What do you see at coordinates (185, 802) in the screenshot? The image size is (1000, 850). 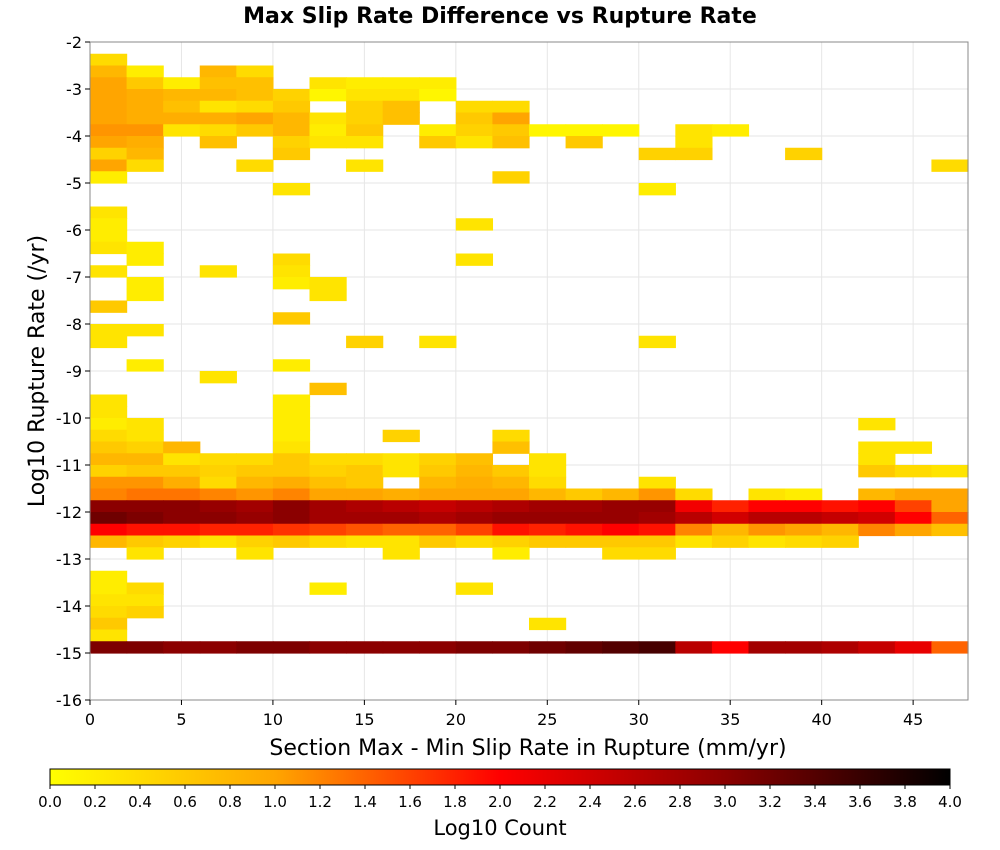 I see `colorbar-tick-label: 0.6` at bounding box center [185, 802].